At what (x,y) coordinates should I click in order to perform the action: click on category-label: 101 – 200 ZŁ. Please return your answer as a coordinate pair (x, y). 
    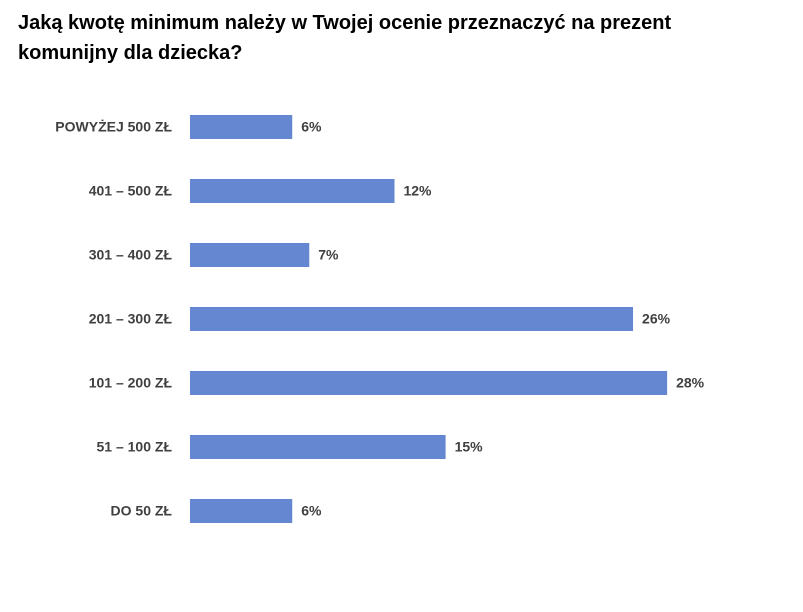
    Looking at the image, I should click on (131, 383).